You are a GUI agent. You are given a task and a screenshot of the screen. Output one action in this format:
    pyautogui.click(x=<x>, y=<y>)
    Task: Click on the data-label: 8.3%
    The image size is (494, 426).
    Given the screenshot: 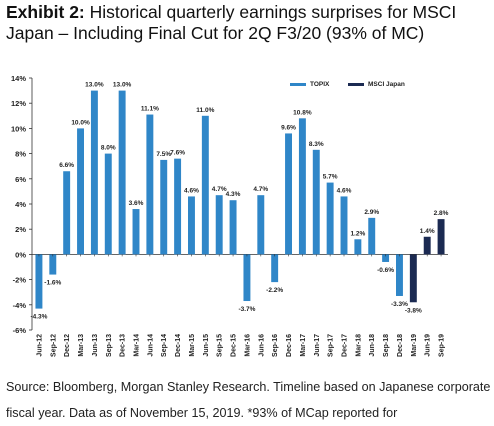 What is the action you would take?
    pyautogui.click(x=316, y=144)
    